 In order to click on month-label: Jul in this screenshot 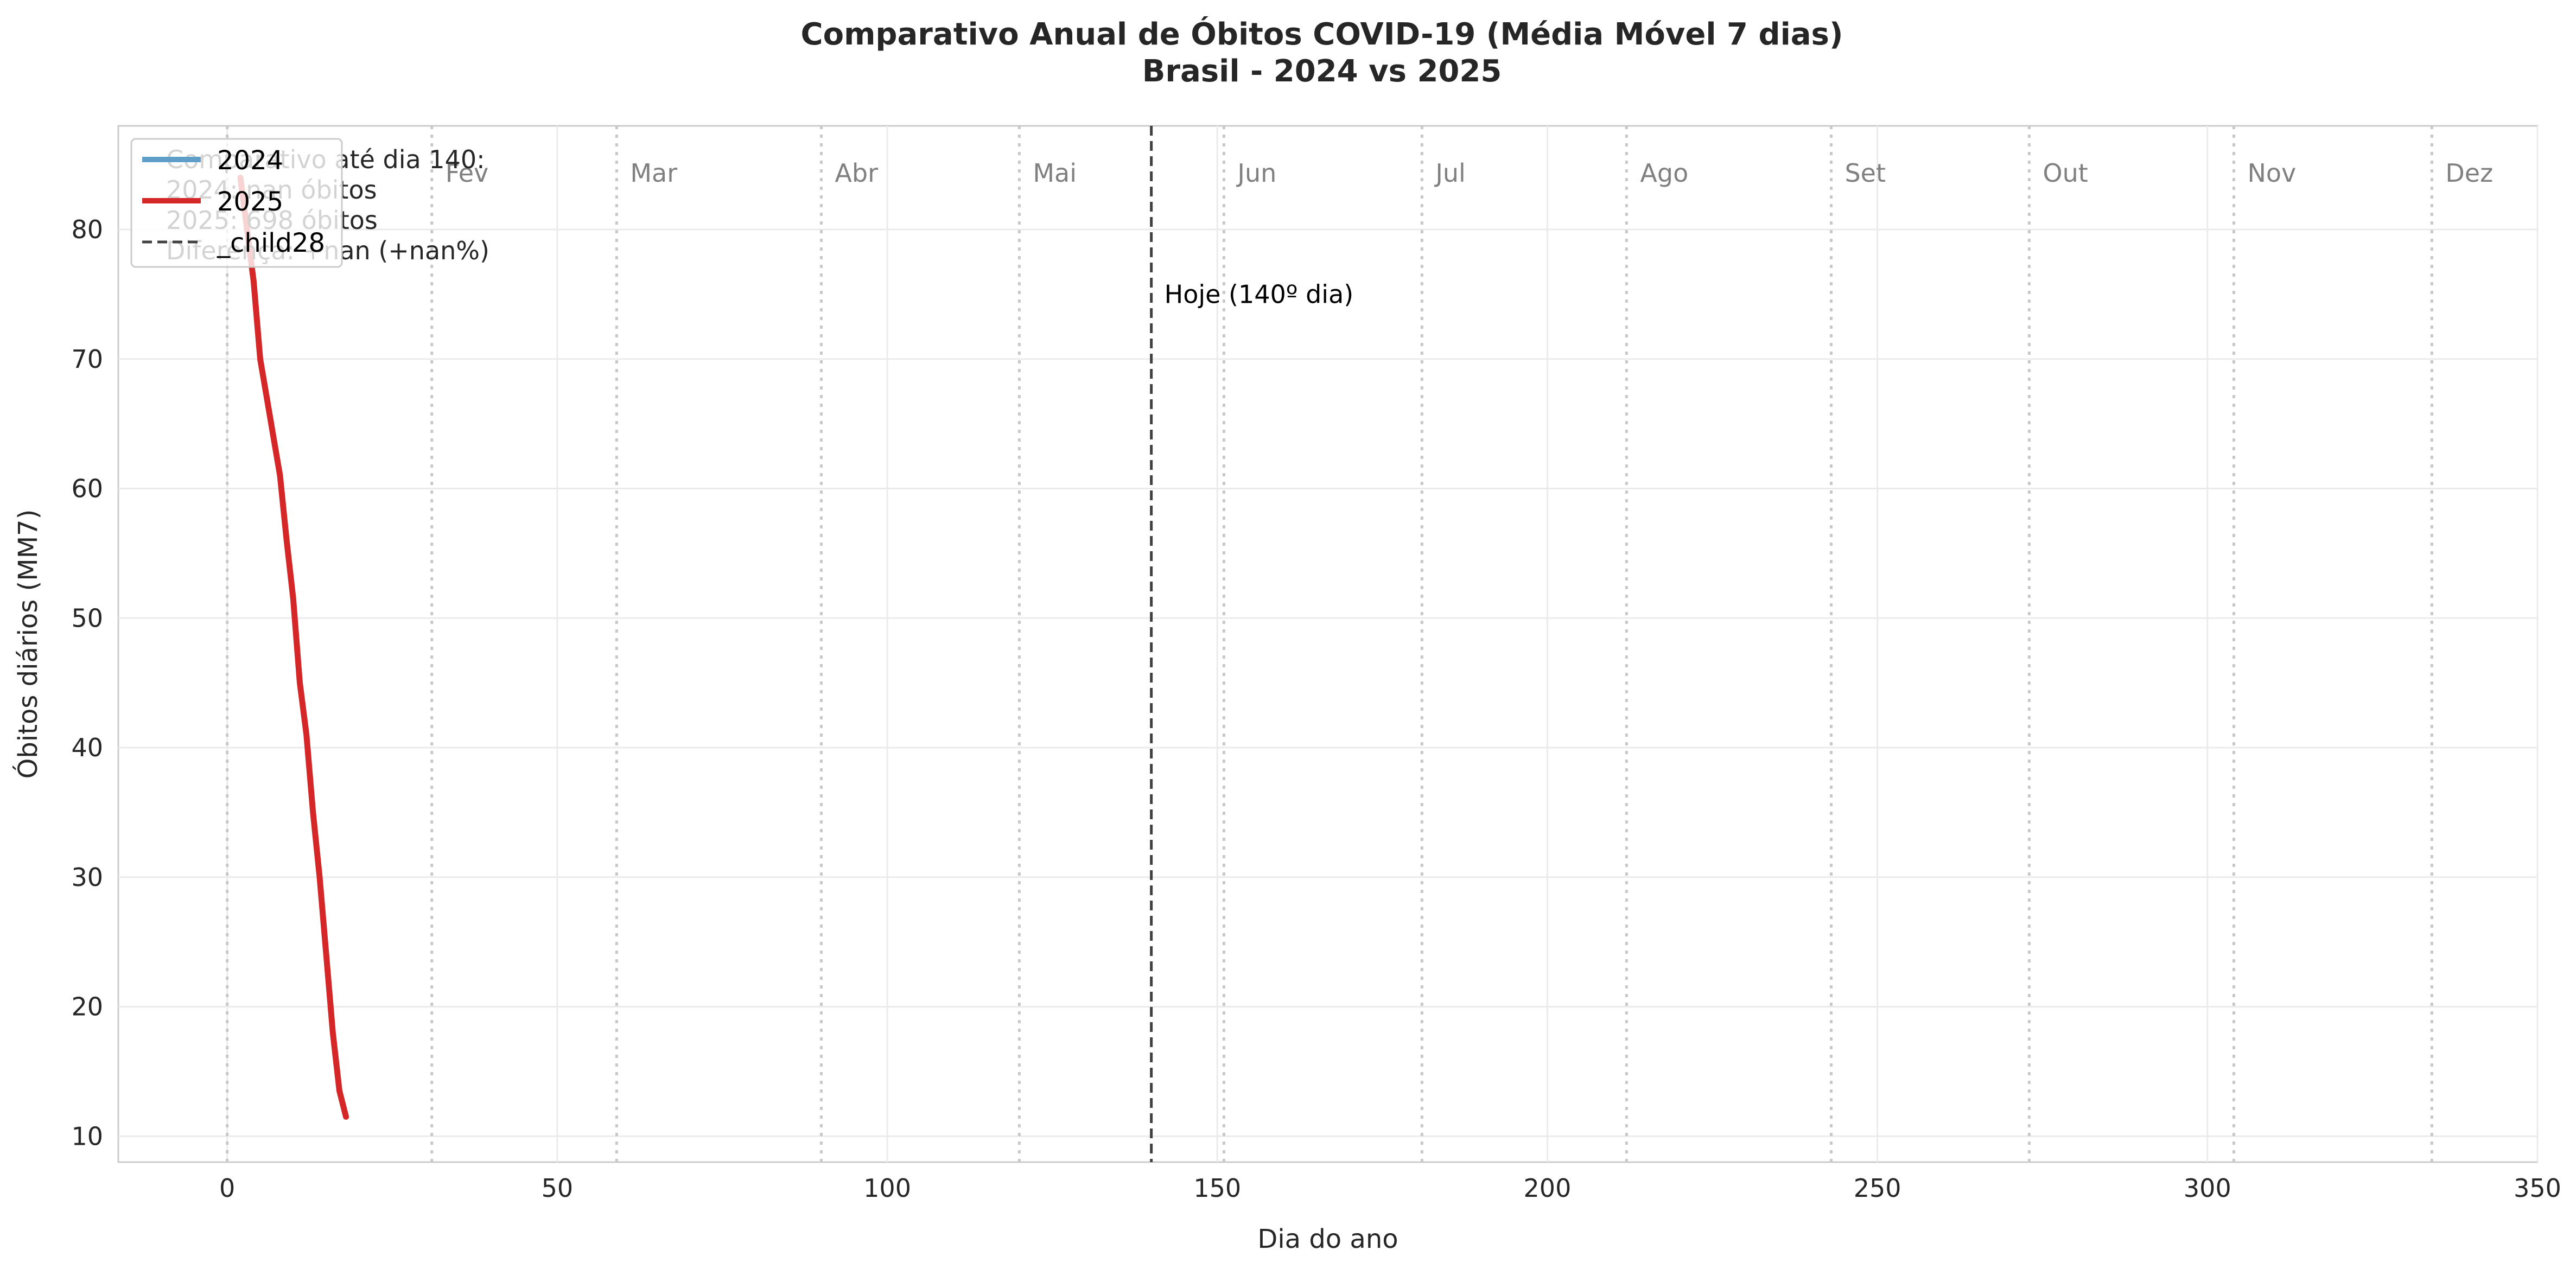, I will do `click(1450, 173)`.